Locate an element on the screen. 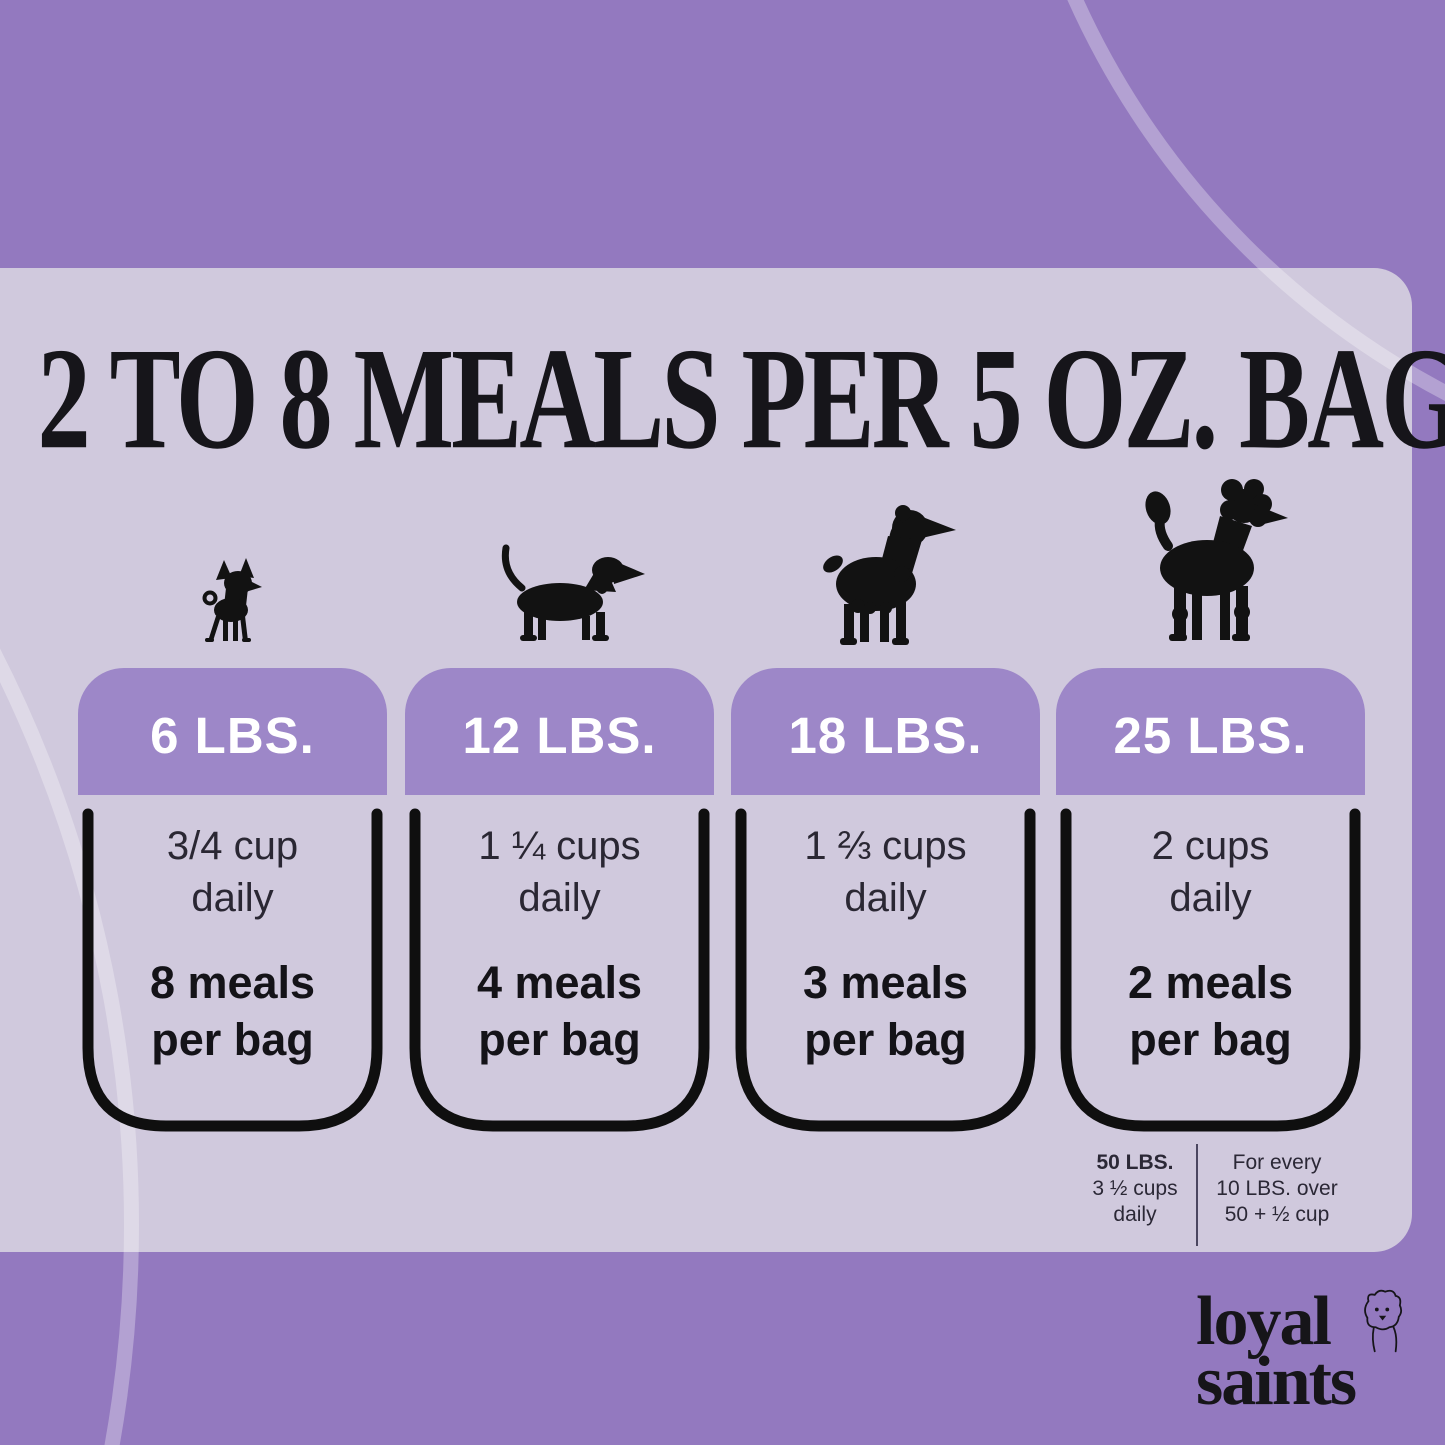 The image size is (1445, 1445). weight-header-pill: 12 LBS. is located at coordinates (559, 731).